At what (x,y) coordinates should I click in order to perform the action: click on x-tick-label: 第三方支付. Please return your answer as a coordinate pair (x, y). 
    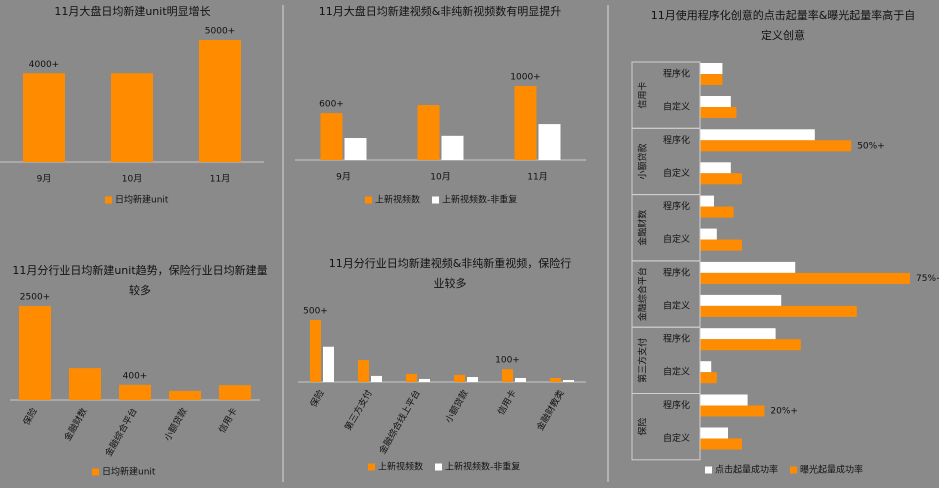
    Looking at the image, I should click on (358, 410).